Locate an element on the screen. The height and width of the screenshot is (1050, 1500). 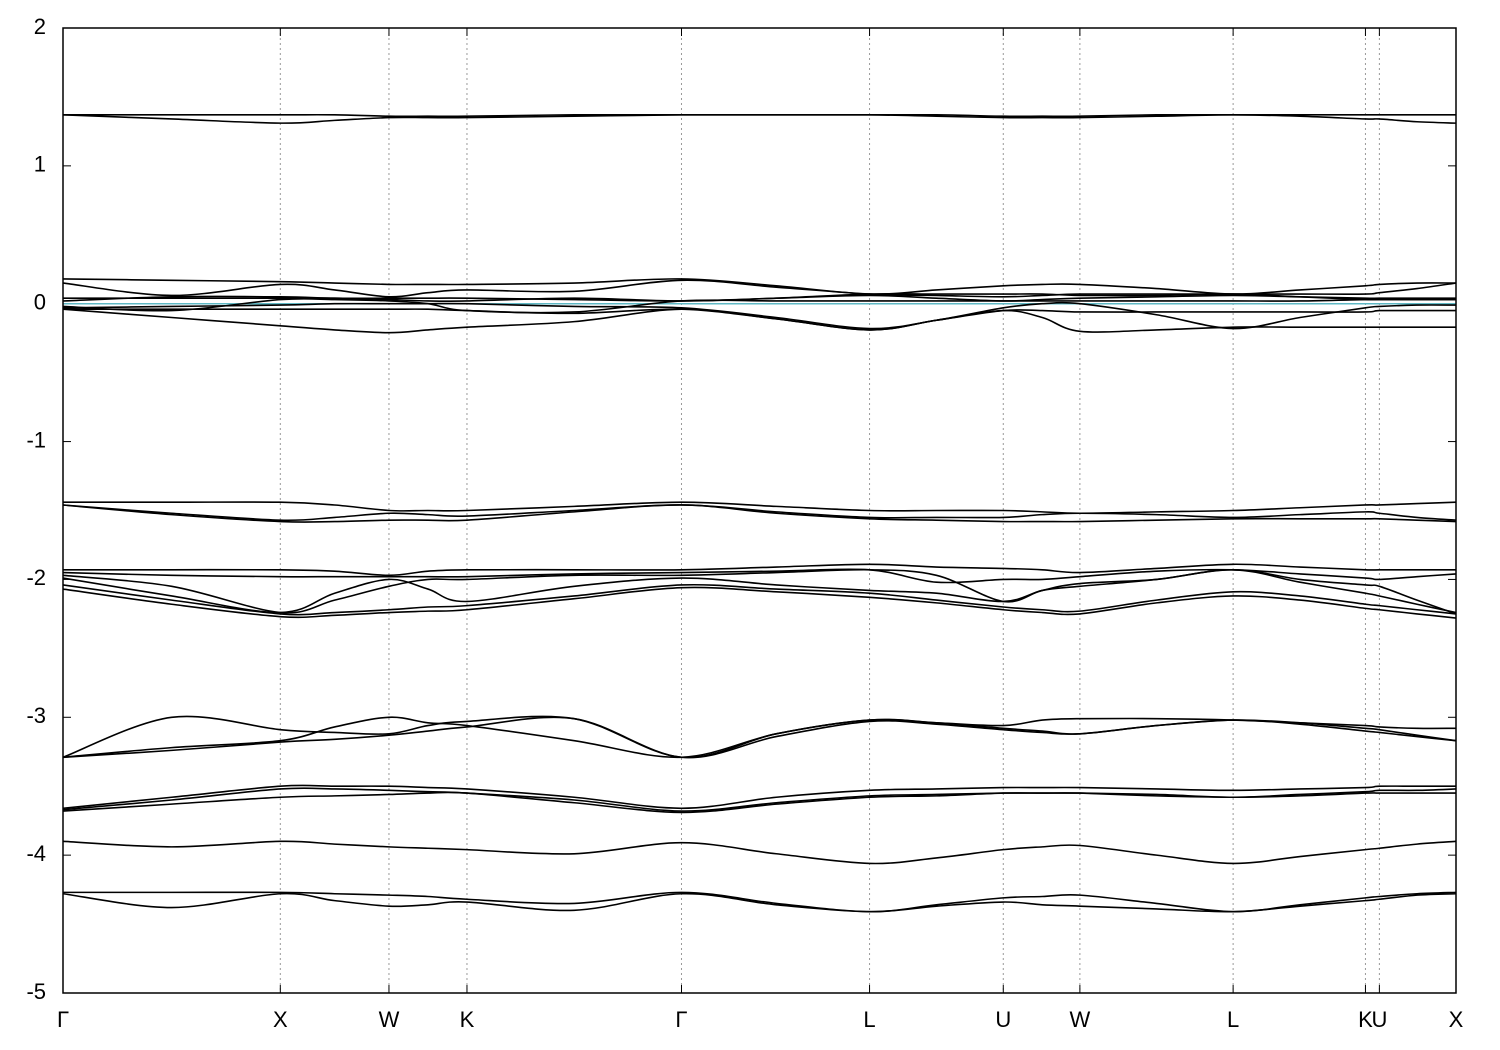
y-tick-label: -1 is located at coordinates (36, 439).